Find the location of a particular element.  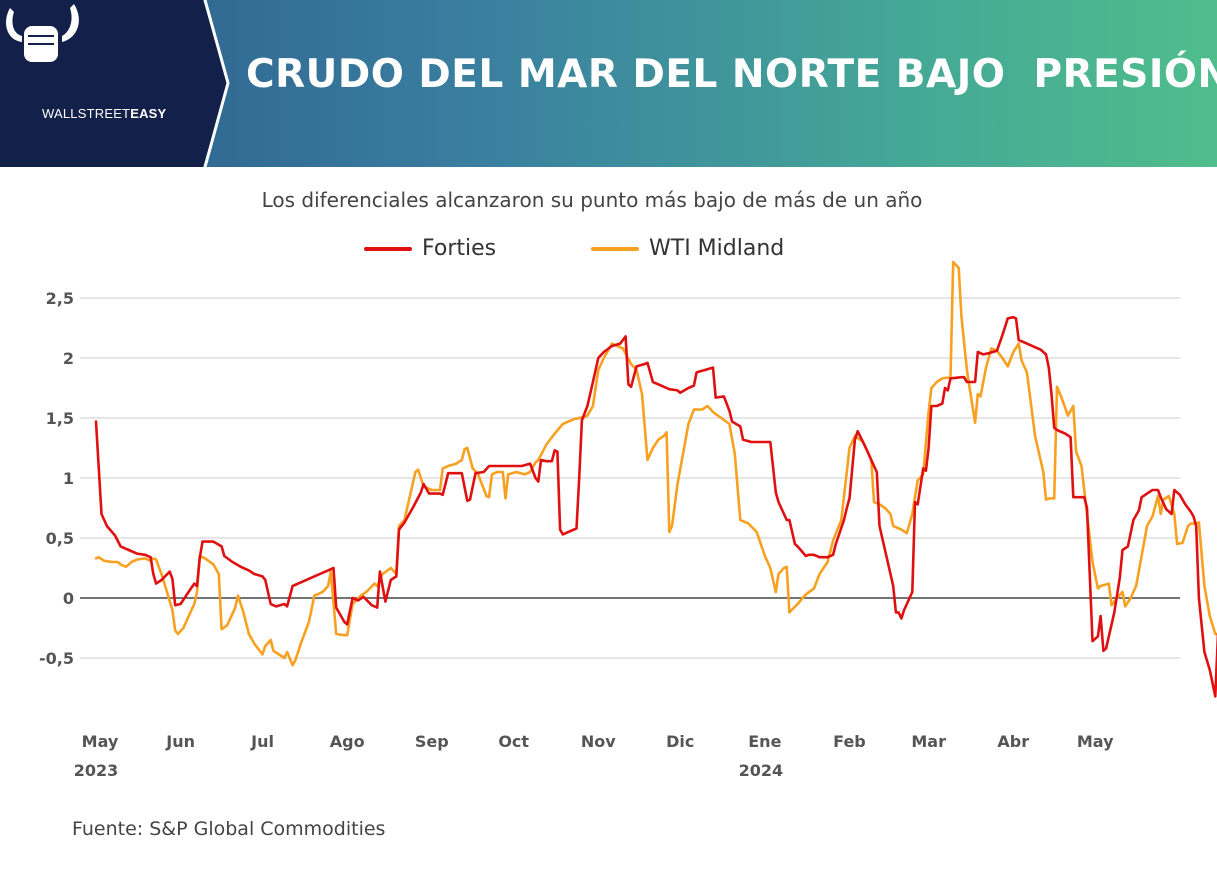

page-title: CRUDO DEL MAR DEL NORTE BAJO PRESIÓN is located at coordinates (731, 74).